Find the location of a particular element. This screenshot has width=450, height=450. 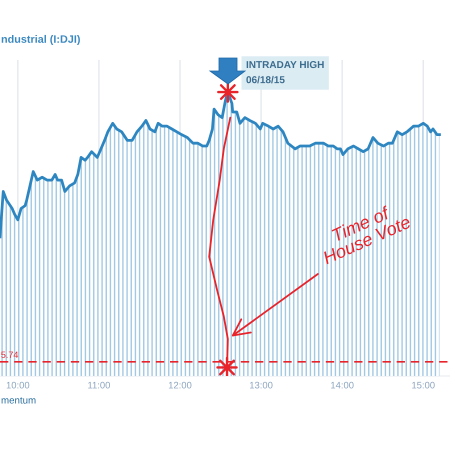

x-tick-label: 11:00 is located at coordinates (99, 385).